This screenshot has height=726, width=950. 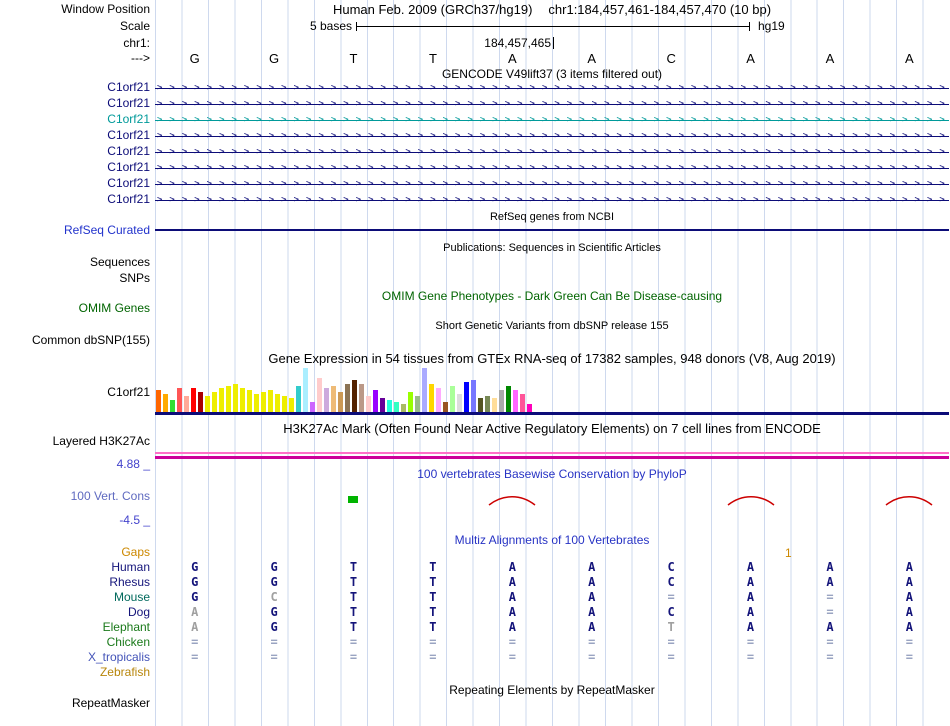 I want to click on species-label: Elephant, so click(x=126, y=627).